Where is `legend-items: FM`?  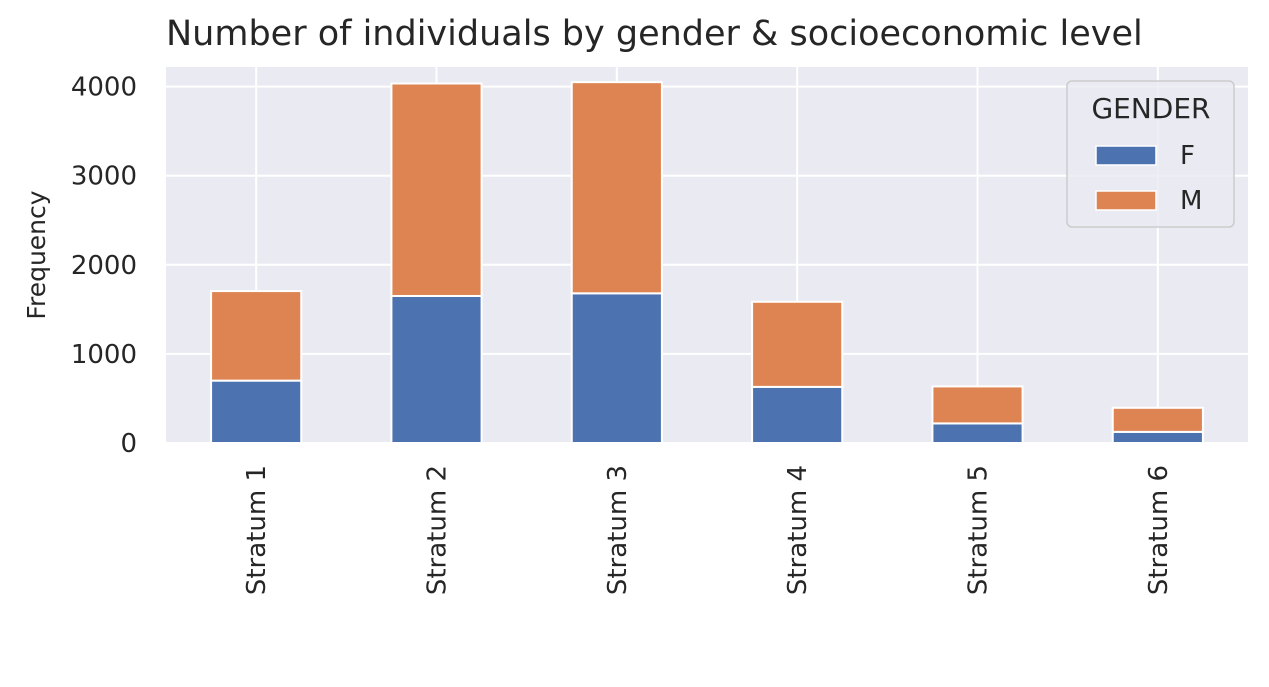 legend-items: FM is located at coordinates (1148, 178).